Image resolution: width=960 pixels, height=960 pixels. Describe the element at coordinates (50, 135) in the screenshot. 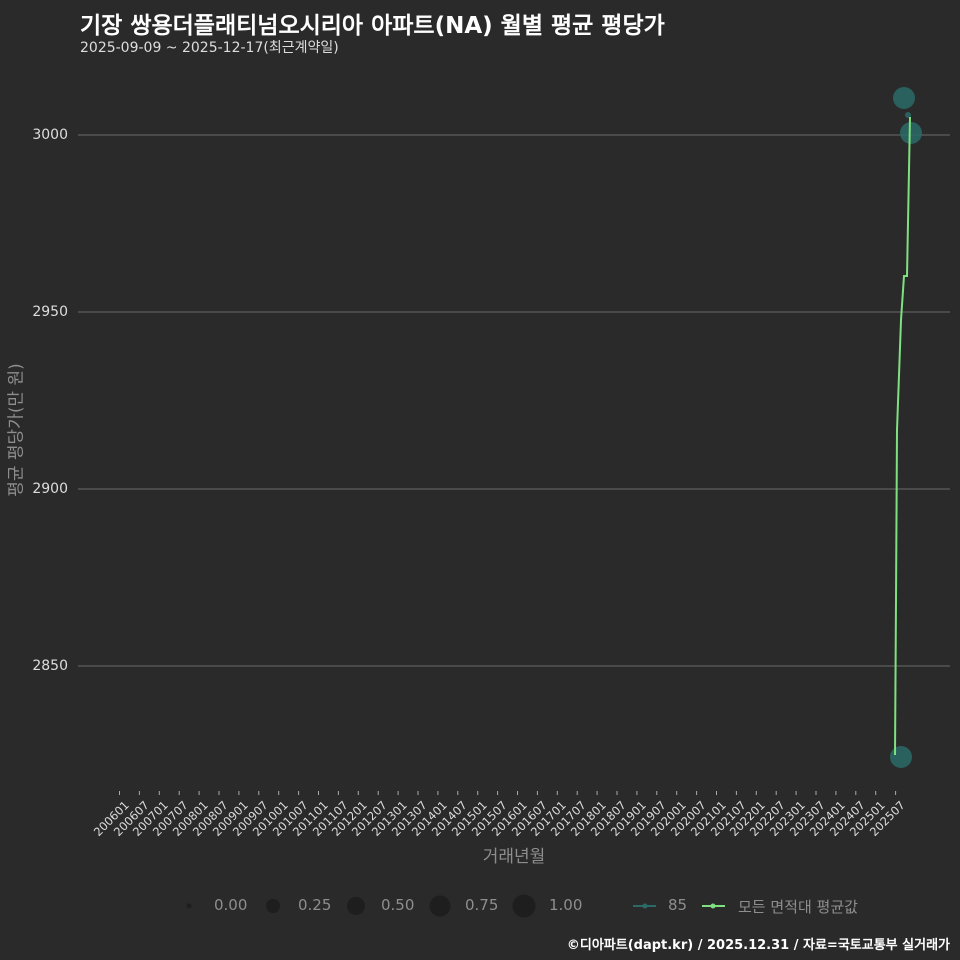

I see `y-tick-label: 3000` at that location.